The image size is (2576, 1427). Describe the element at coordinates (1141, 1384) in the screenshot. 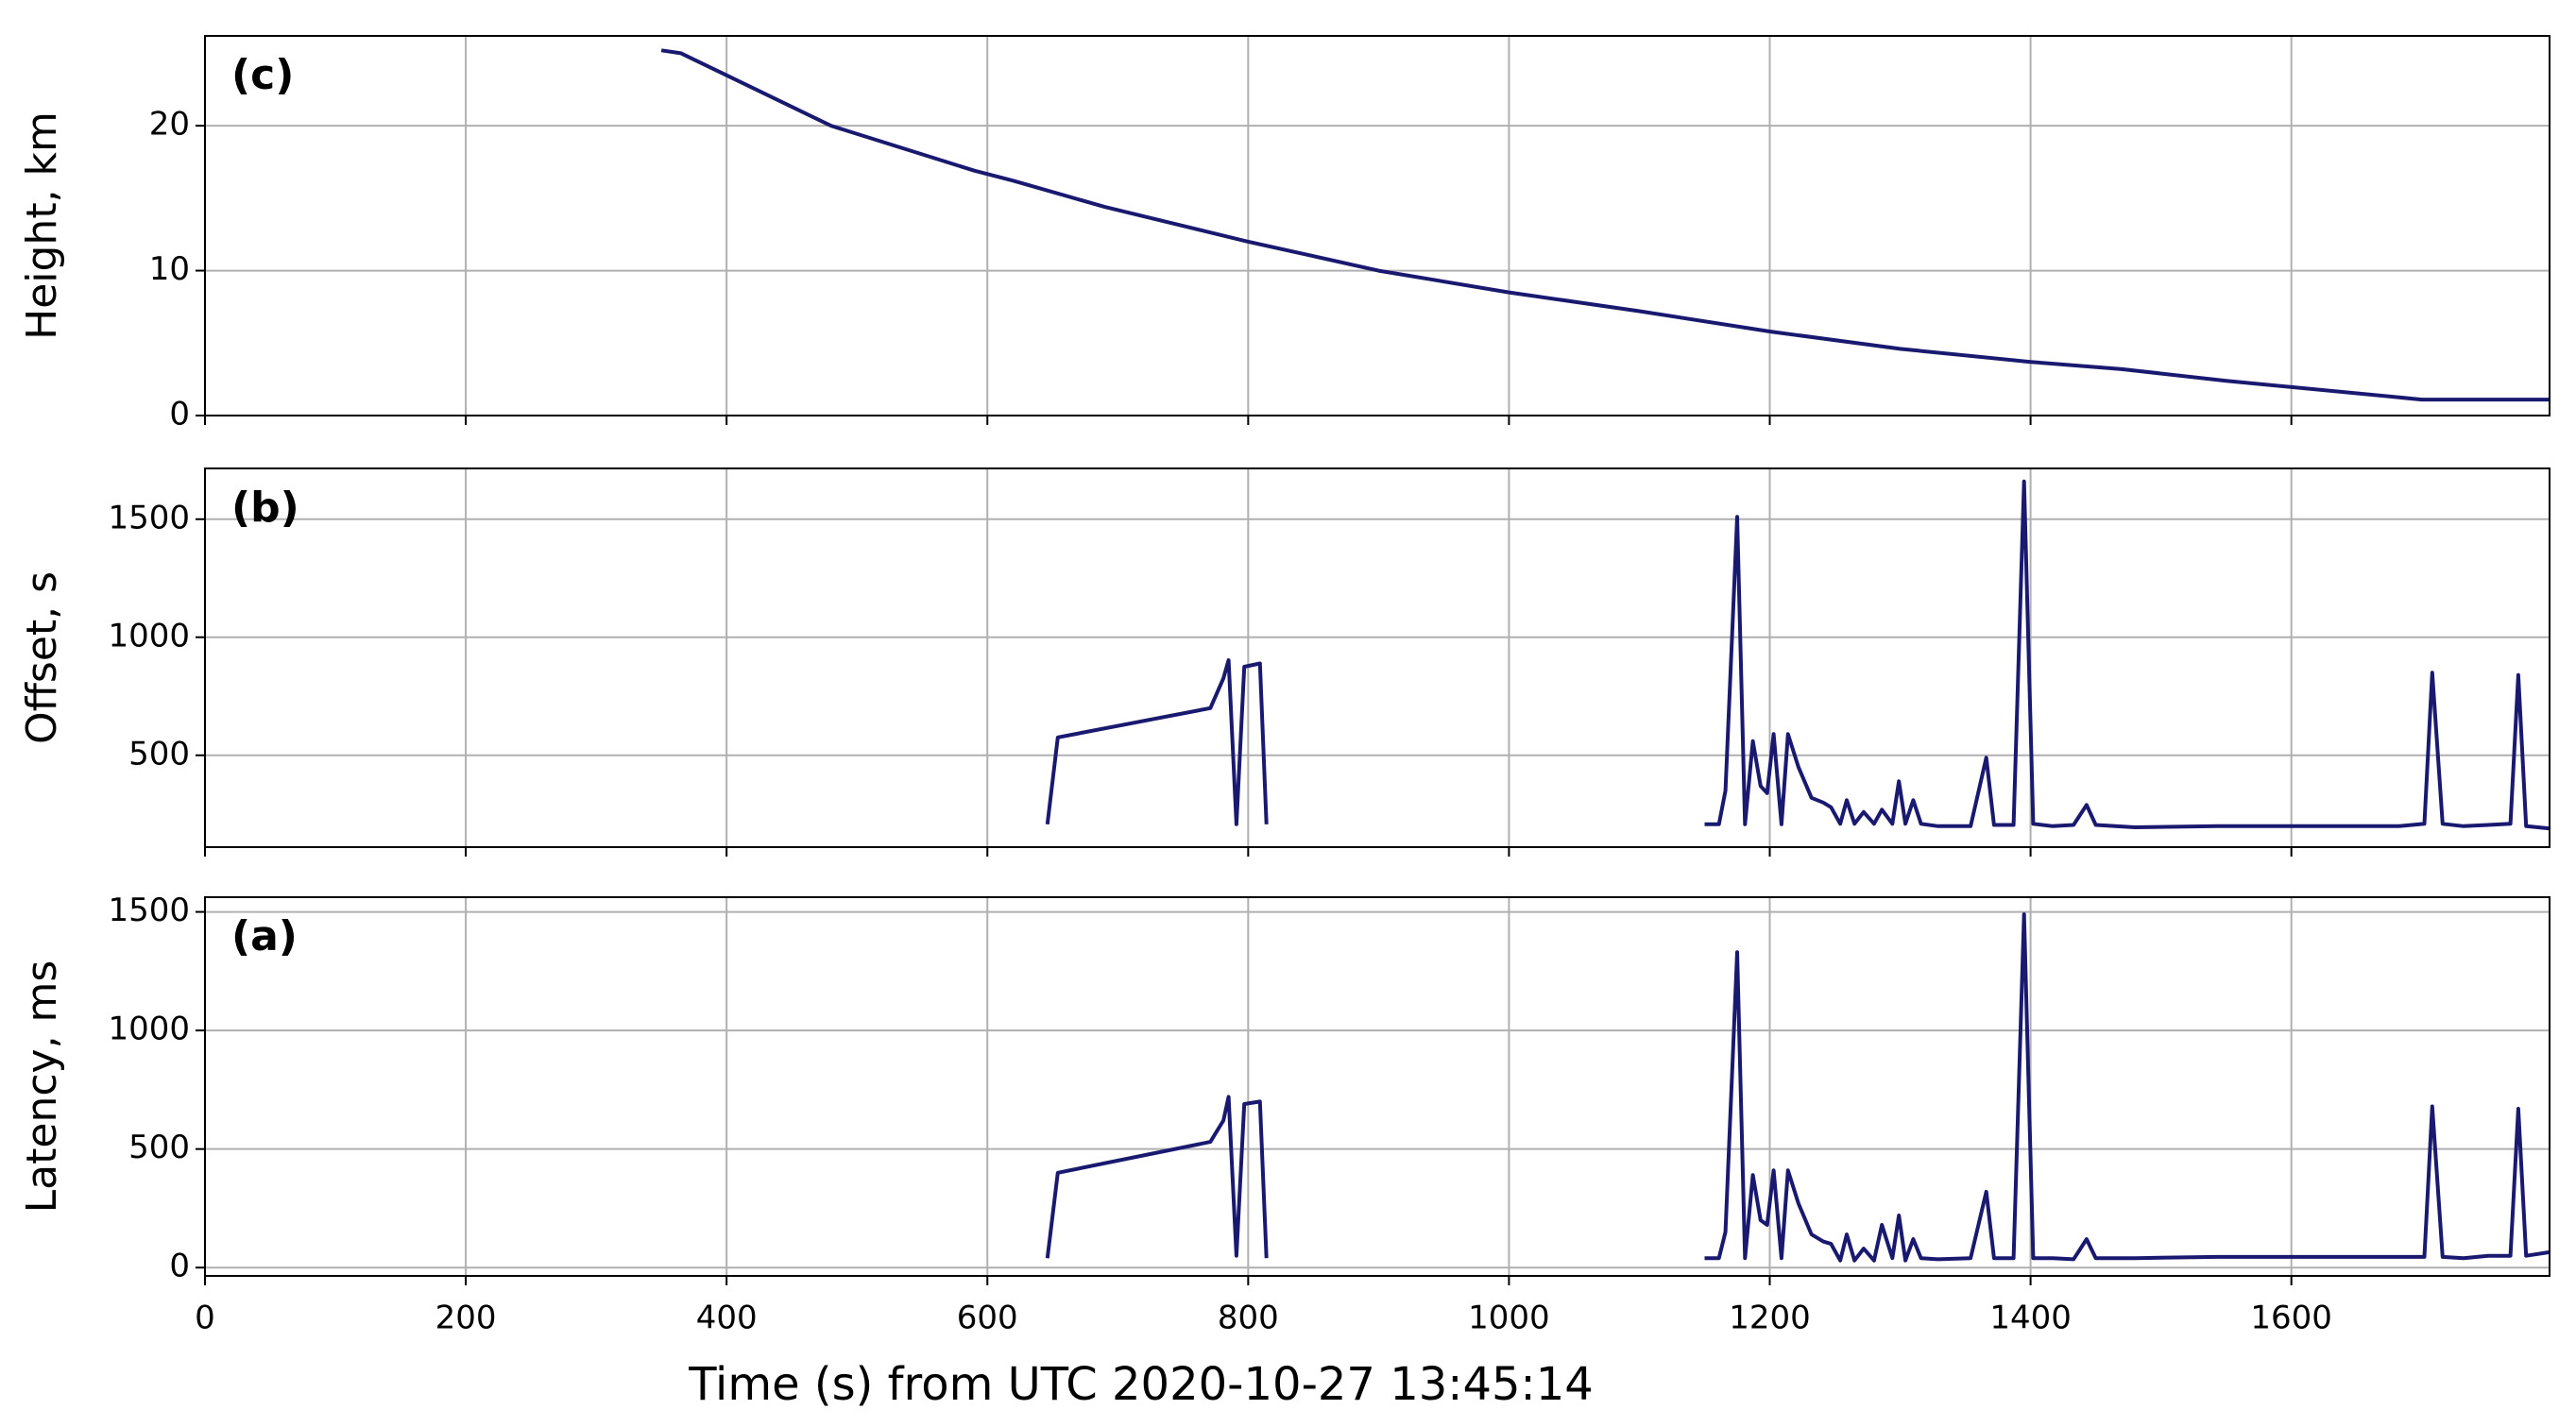

I see `x-axis-label: Time (s) from UTC 2020-10-27 13:45:14` at that location.